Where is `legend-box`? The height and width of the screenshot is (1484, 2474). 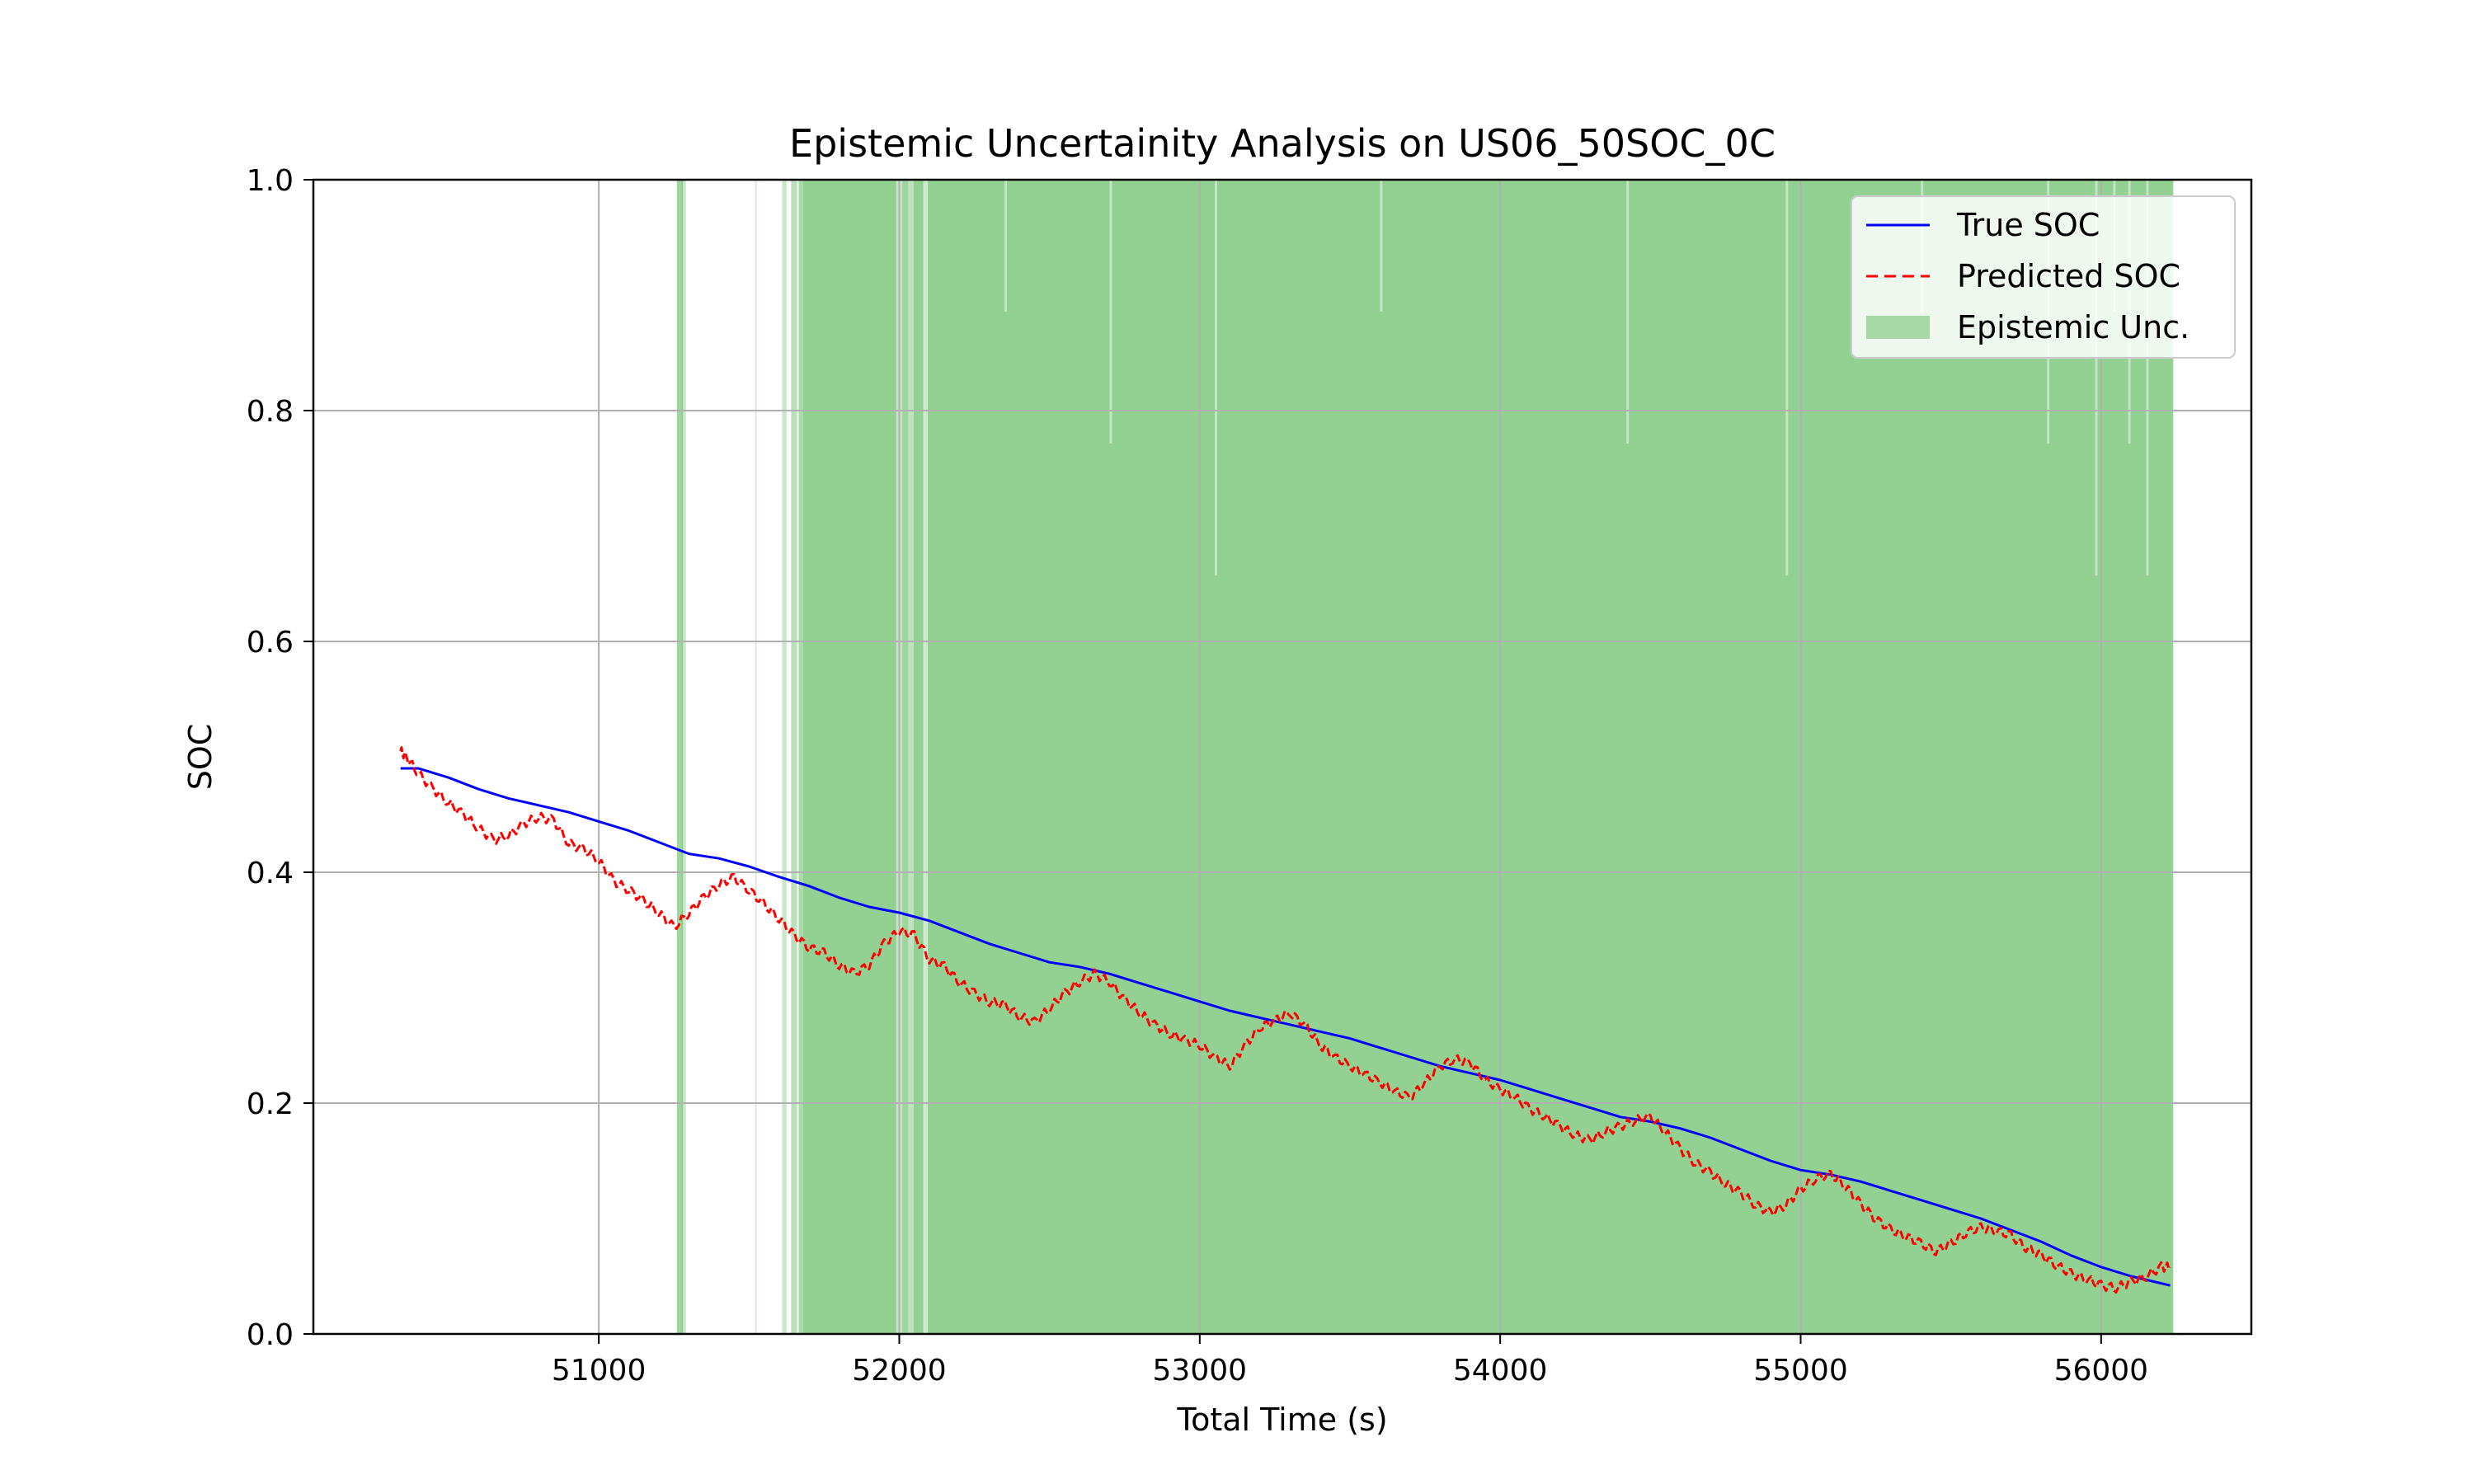
legend-box is located at coordinates (2043, 277).